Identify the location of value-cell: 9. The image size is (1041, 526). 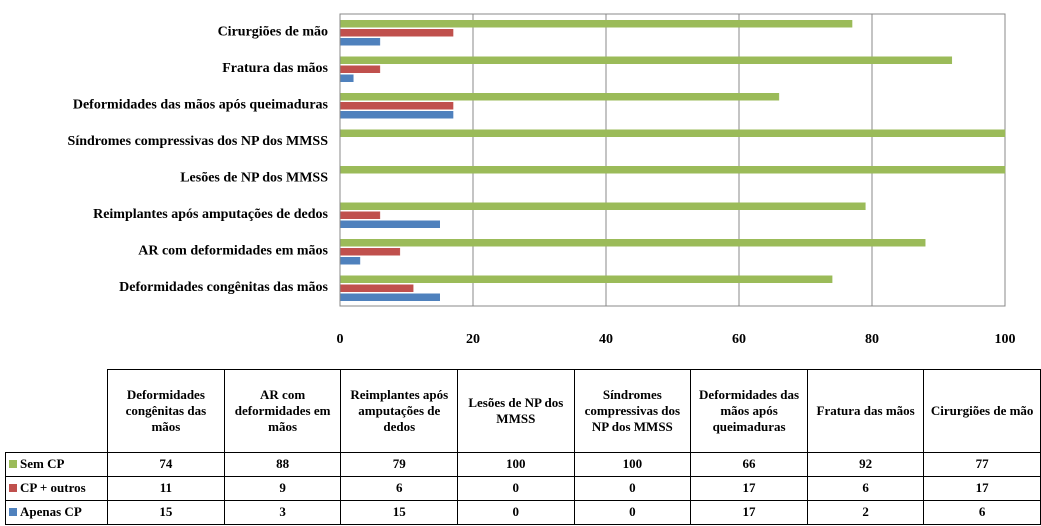
(282, 488).